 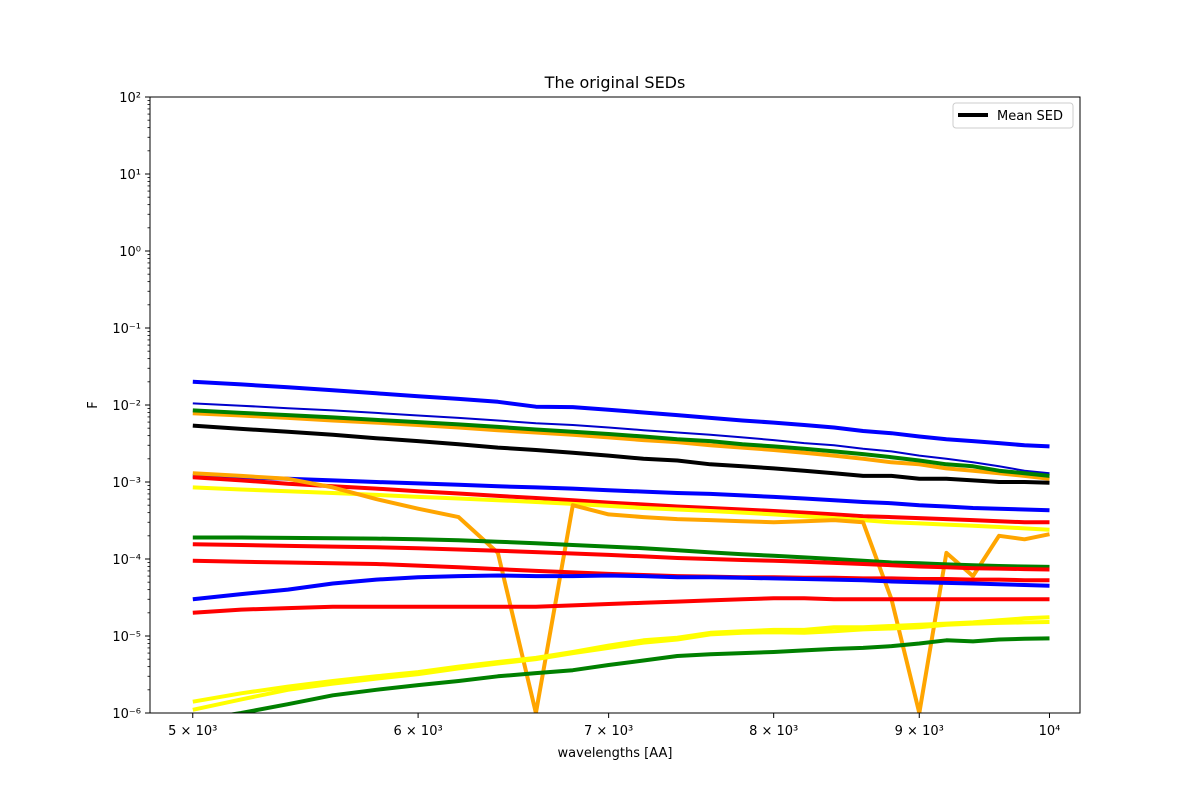 I want to click on y-axis-title: F, so click(x=93, y=404).